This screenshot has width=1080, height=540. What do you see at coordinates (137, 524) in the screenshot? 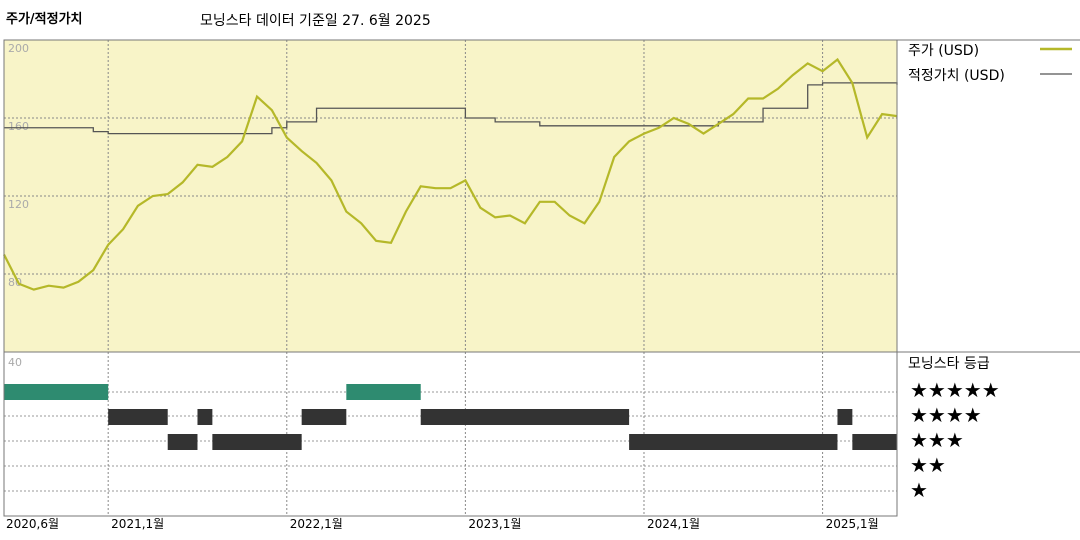
I see `x-tick-label: 2021,1월` at bounding box center [137, 524].